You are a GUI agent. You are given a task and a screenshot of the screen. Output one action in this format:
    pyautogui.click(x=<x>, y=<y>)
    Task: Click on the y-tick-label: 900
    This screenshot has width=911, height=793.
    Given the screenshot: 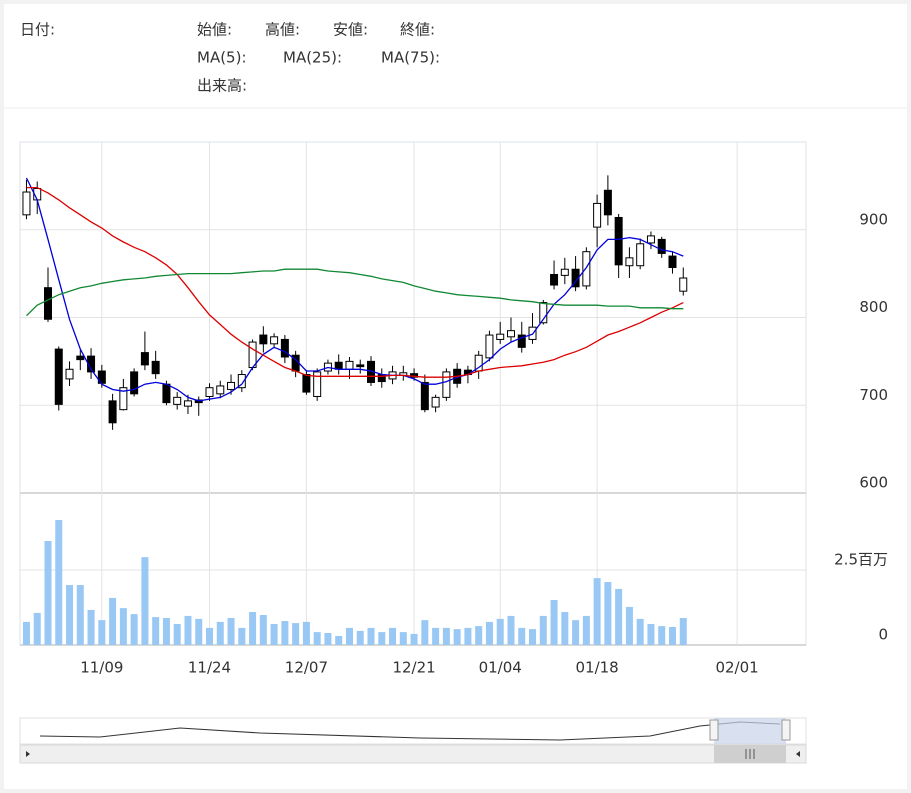 What is the action you would take?
    pyautogui.click(x=873, y=219)
    